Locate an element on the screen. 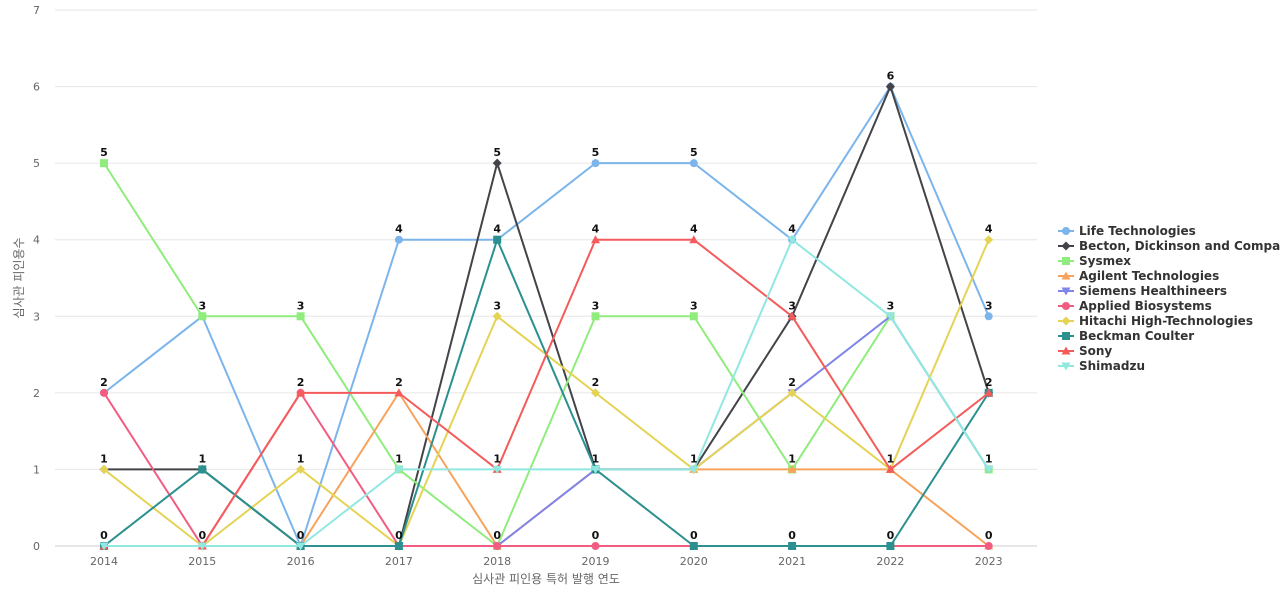  x-tick-label: 2022 is located at coordinates (890, 561).